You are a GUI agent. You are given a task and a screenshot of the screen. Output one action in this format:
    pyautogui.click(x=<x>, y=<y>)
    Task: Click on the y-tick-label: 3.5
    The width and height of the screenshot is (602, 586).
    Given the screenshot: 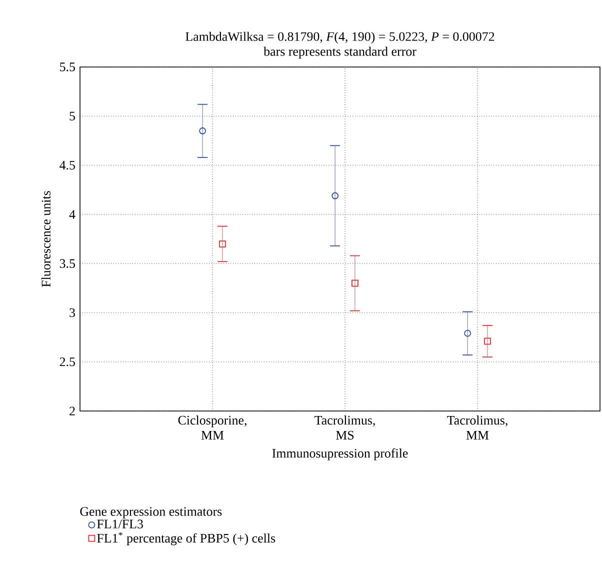 What is the action you would take?
    pyautogui.click(x=67, y=263)
    